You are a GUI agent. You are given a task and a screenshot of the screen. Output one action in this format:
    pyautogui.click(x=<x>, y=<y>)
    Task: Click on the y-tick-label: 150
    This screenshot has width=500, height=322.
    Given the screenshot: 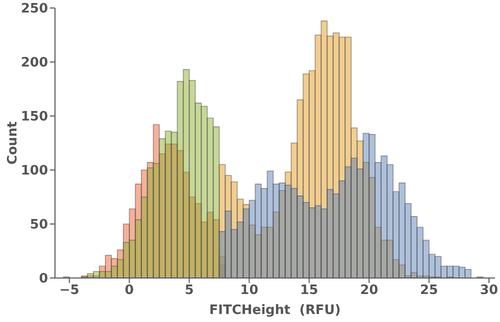 What is the action you would take?
    pyautogui.click(x=34, y=117)
    